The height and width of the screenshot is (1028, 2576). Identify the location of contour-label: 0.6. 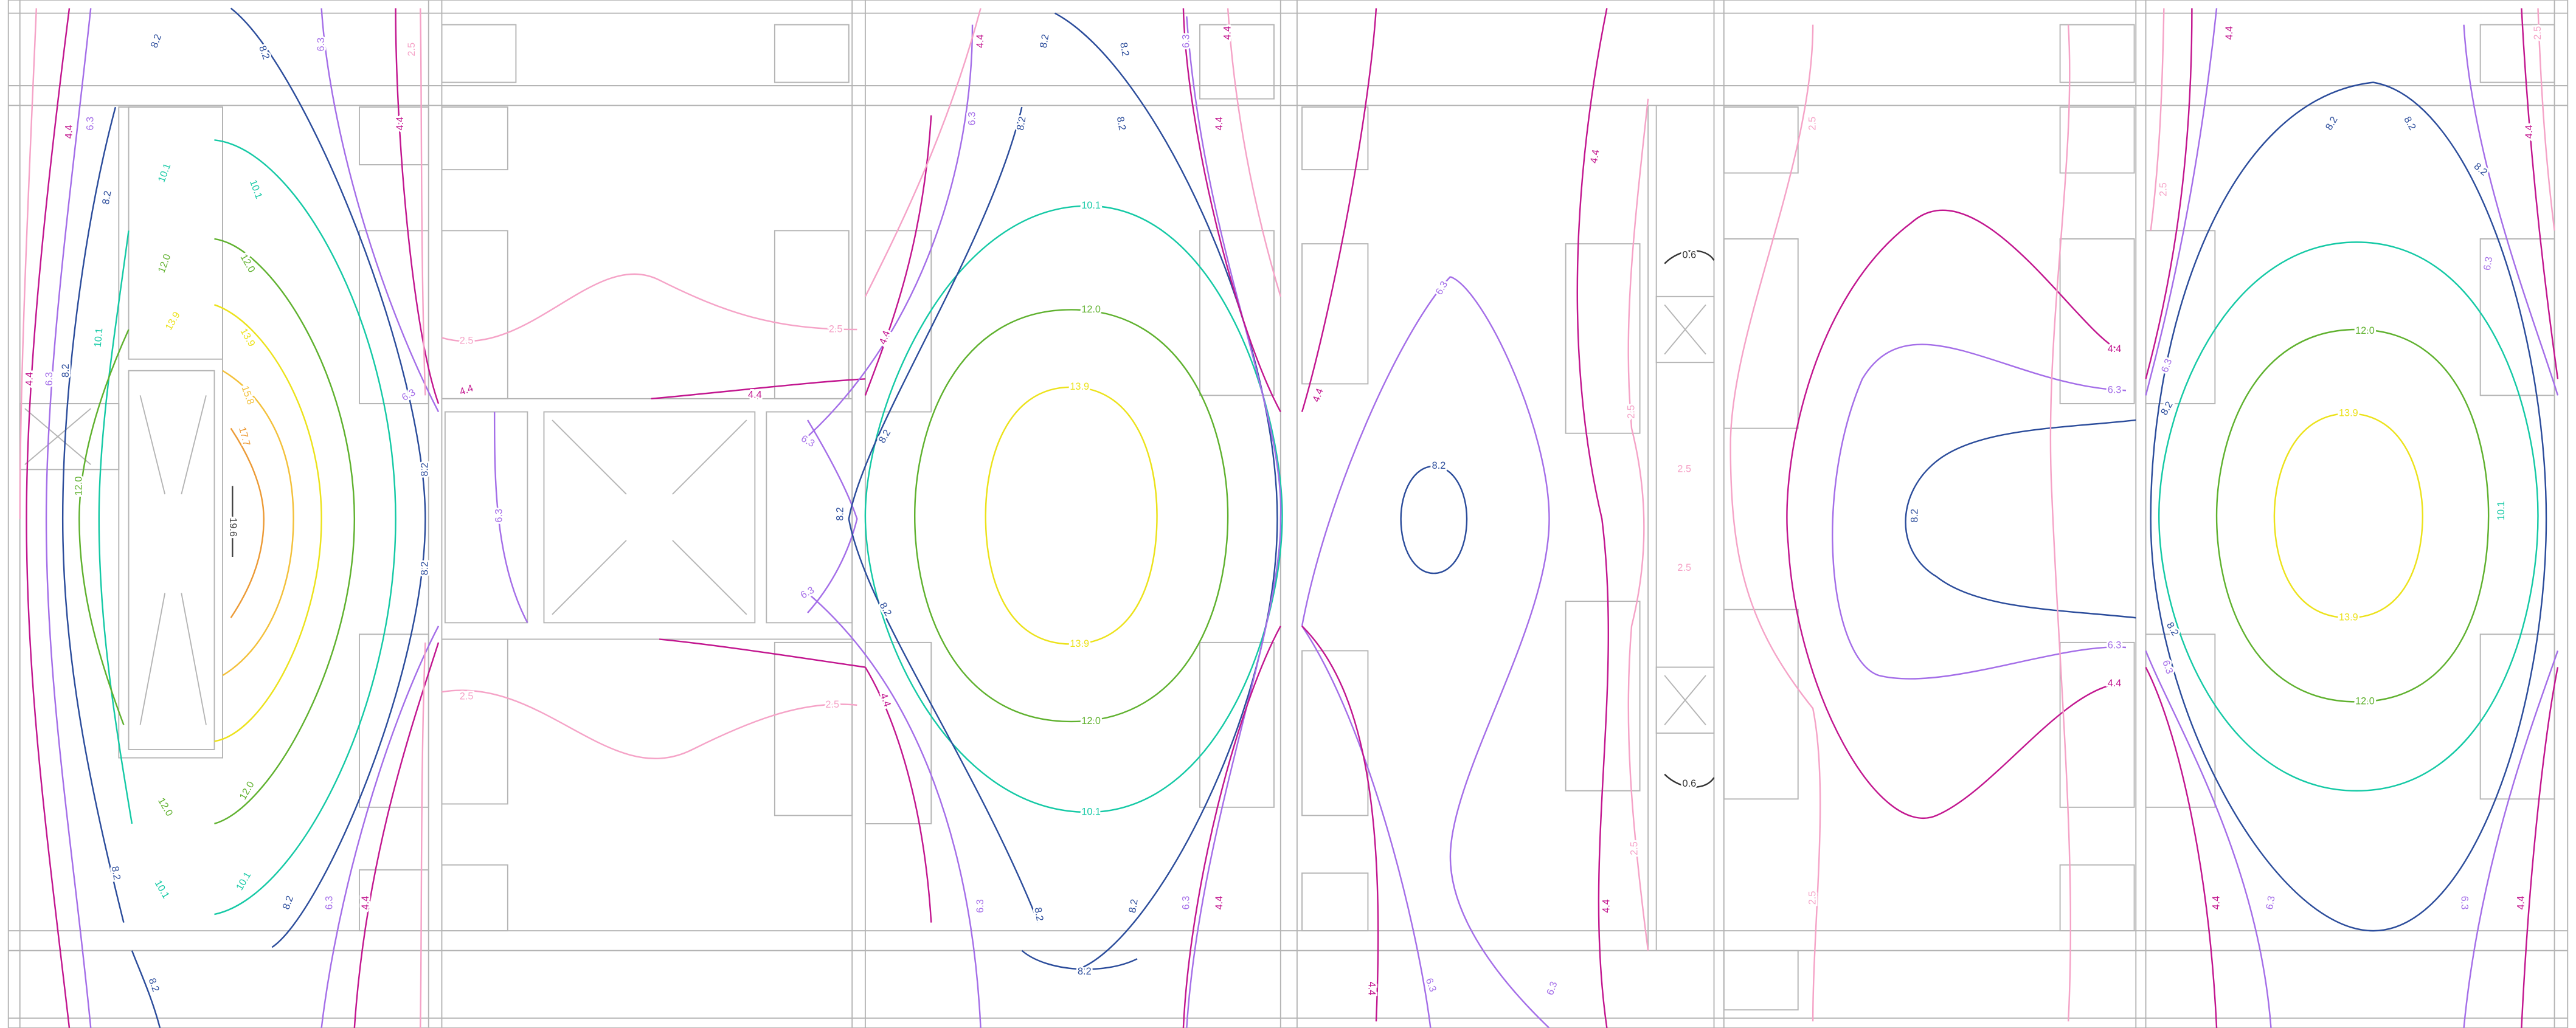
(1690, 783).